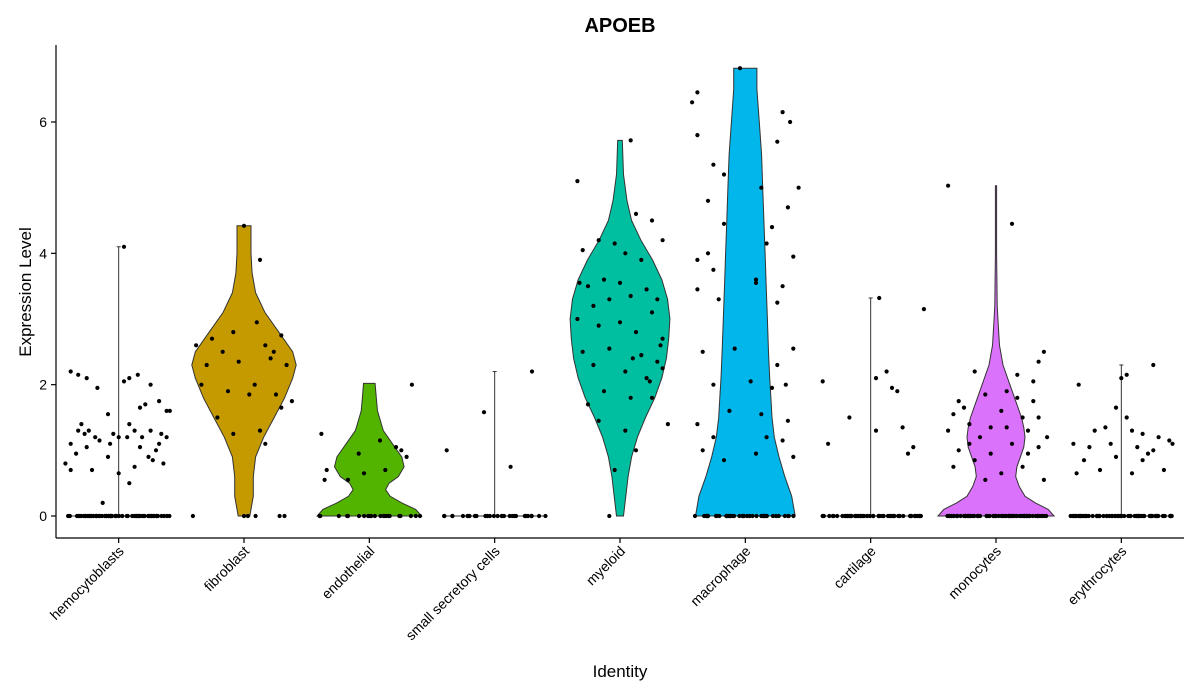  What do you see at coordinates (620, 328) in the screenshot?
I see `violin-myeloid` at bounding box center [620, 328].